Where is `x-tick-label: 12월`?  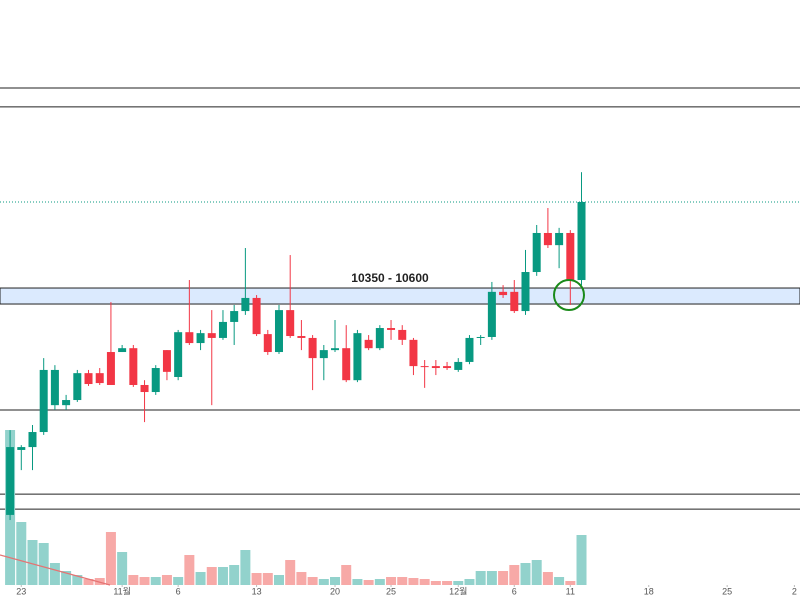
x-tick-label: 12월 is located at coordinates (458, 590).